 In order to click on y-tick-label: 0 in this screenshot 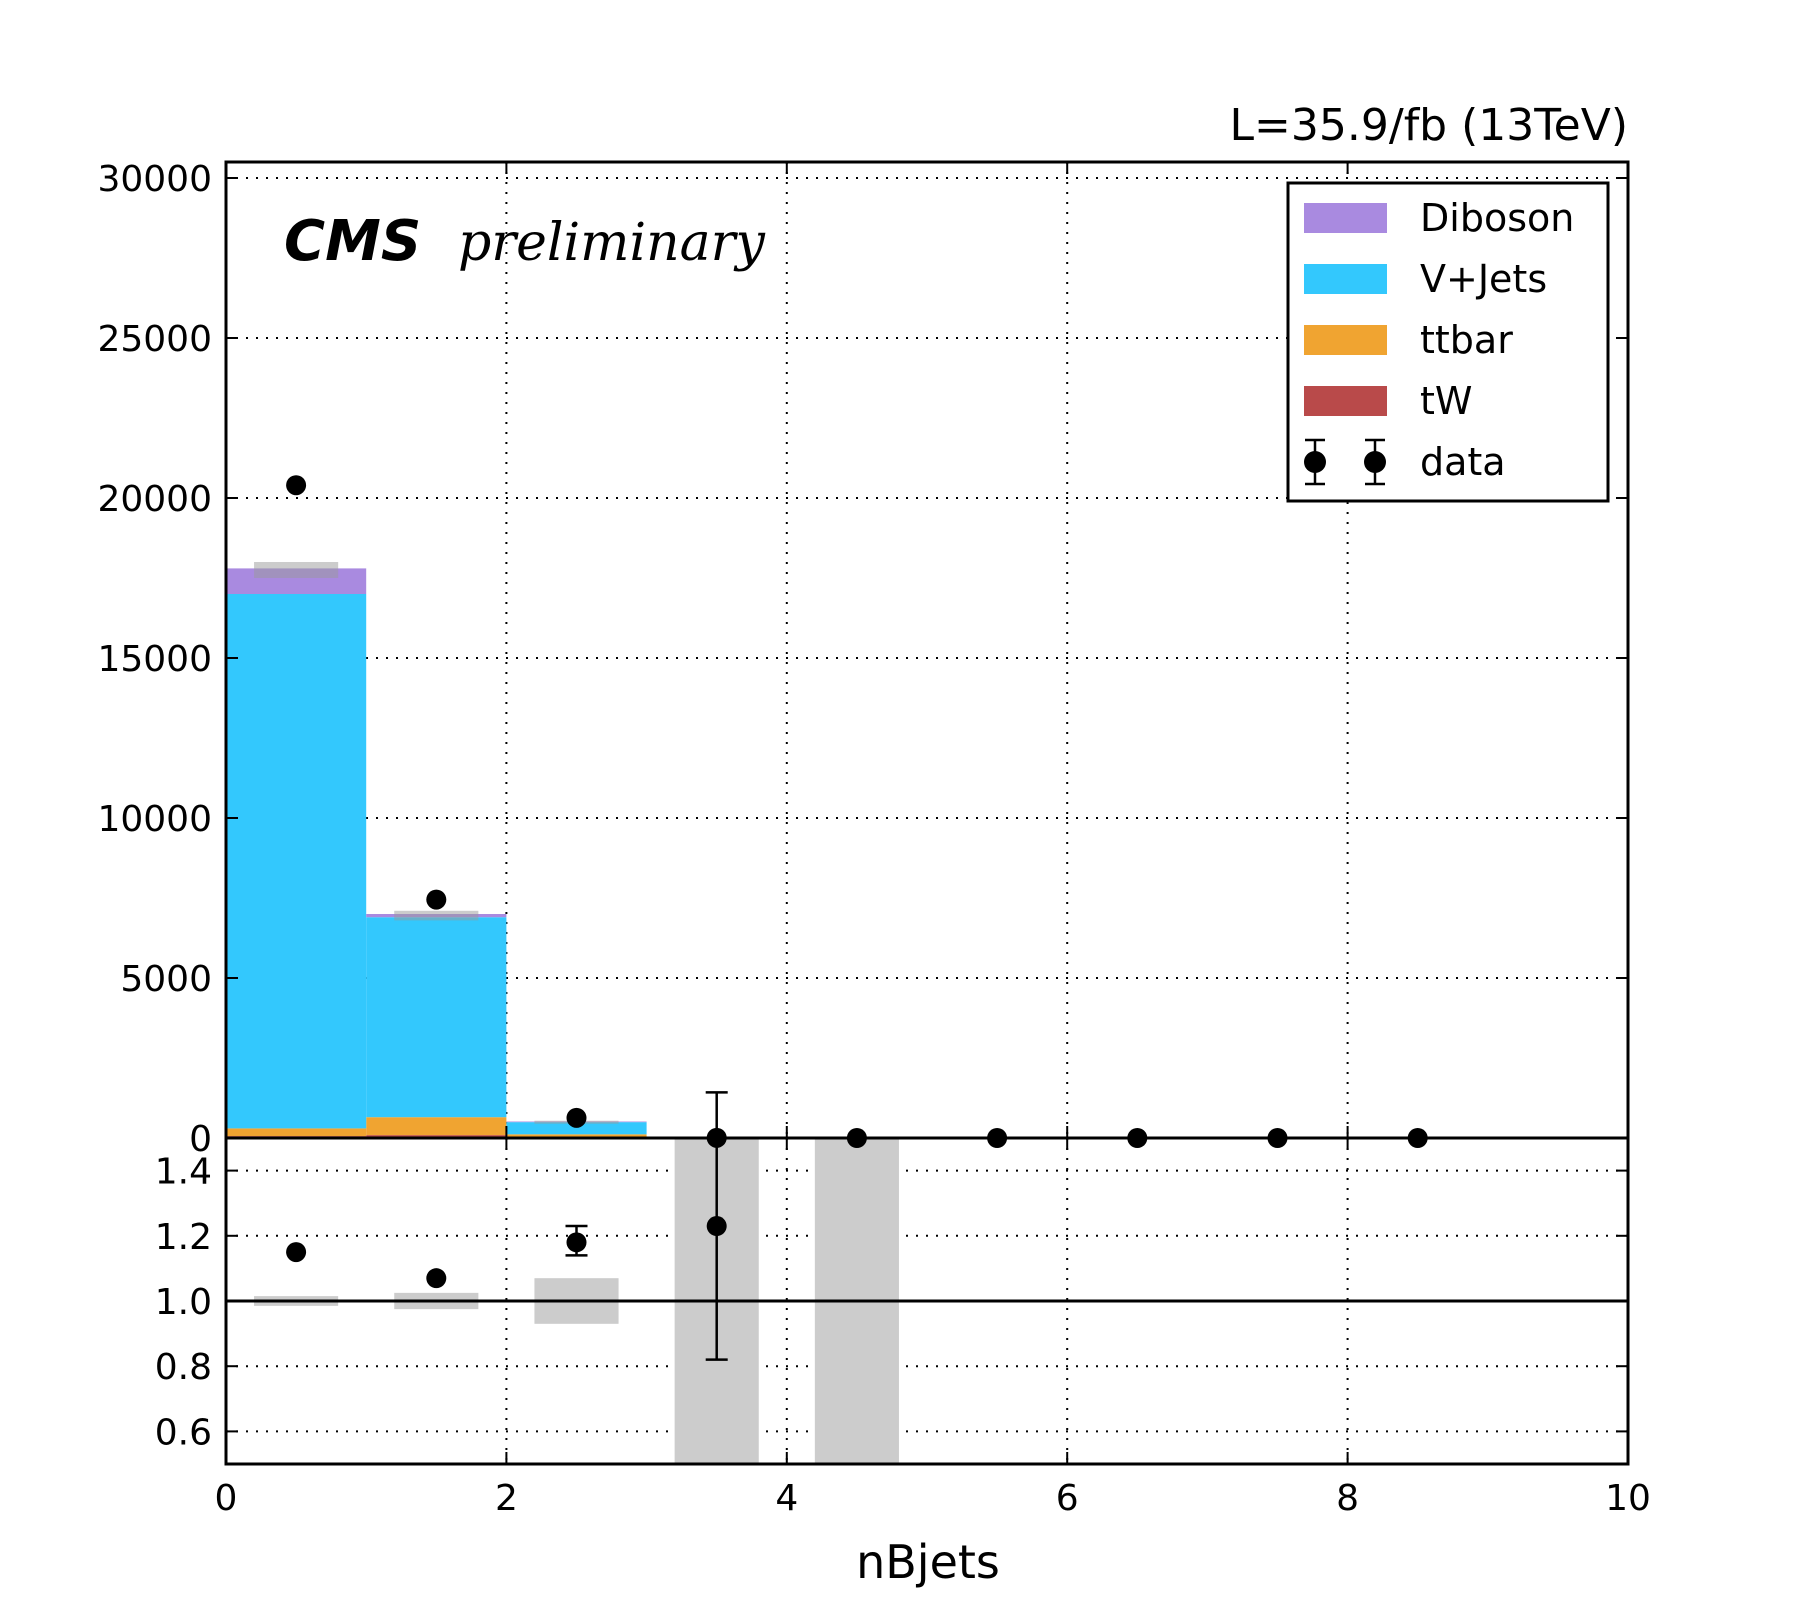, I will do `click(200, 1139)`.